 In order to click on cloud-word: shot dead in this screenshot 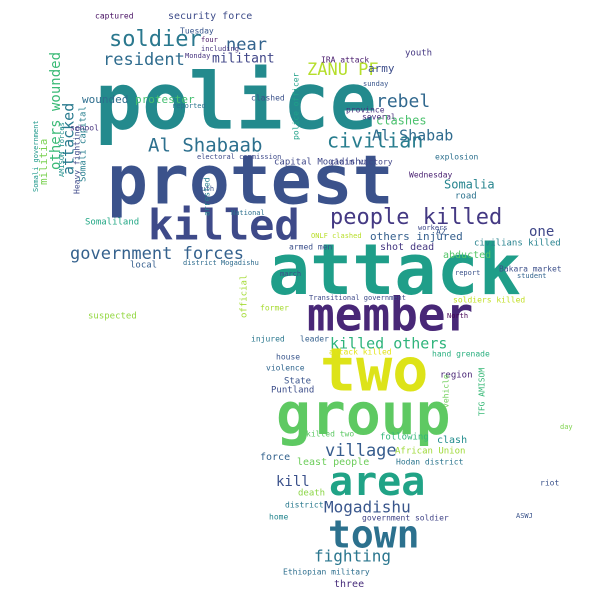, I will do `click(407, 247)`.